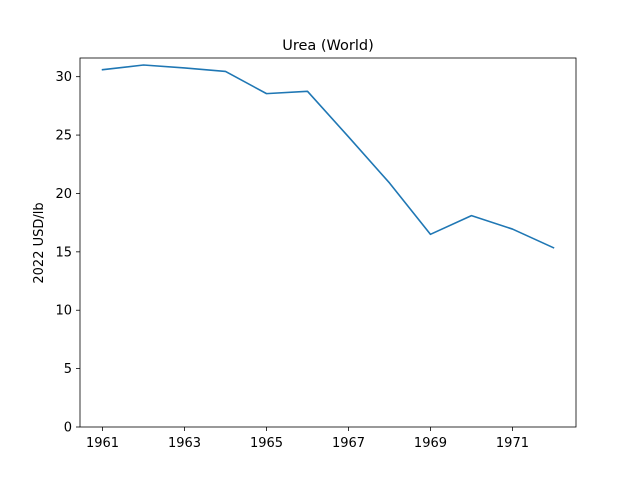 Image resolution: width=640 pixels, height=480 pixels. I want to click on x-tick-label-1969: 1969, so click(430, 443).